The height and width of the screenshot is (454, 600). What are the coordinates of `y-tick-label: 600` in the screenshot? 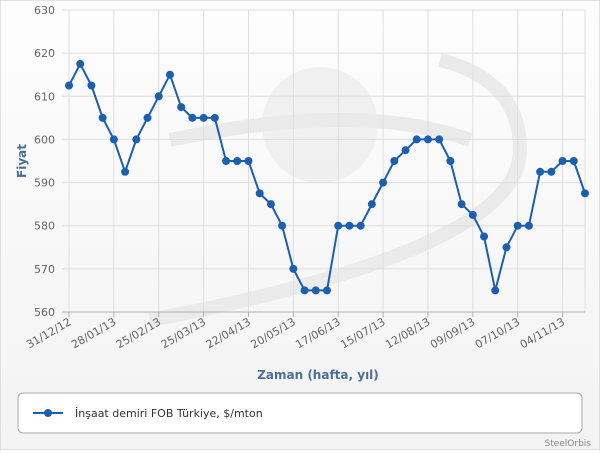 It's located at (44, 139).